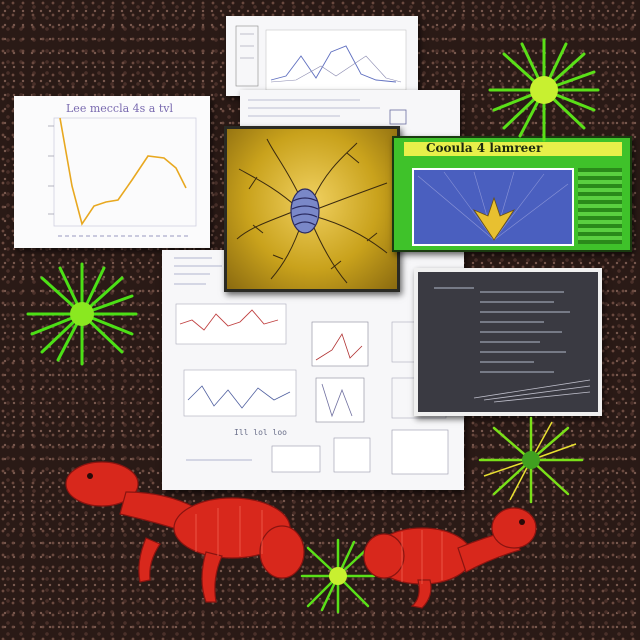  Describe the element at coordinates (600, 206) in the screenshot. I see `poster-side-column` at that location.